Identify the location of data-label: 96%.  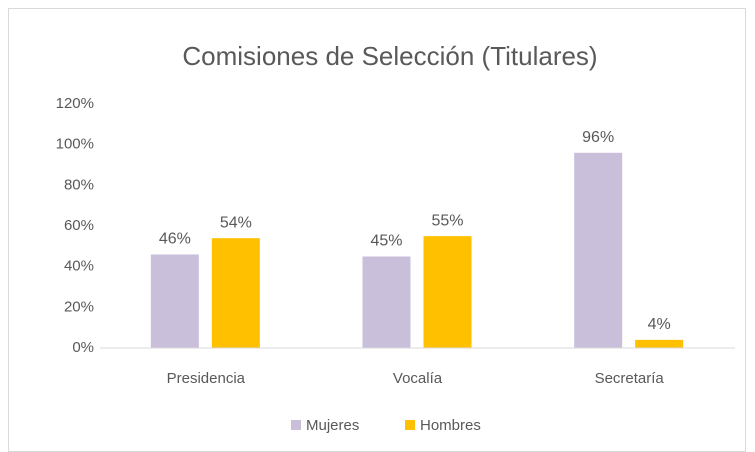
(598, 137).